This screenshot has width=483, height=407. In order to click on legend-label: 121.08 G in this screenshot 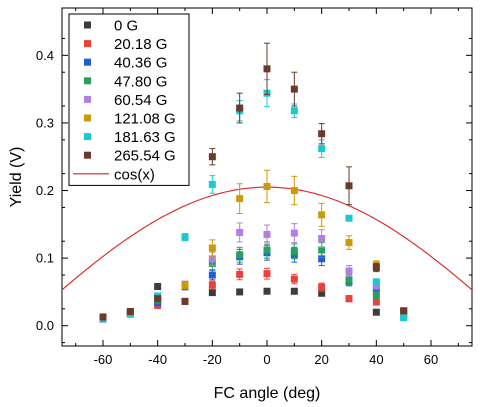, I will do `click(145, 119)`.